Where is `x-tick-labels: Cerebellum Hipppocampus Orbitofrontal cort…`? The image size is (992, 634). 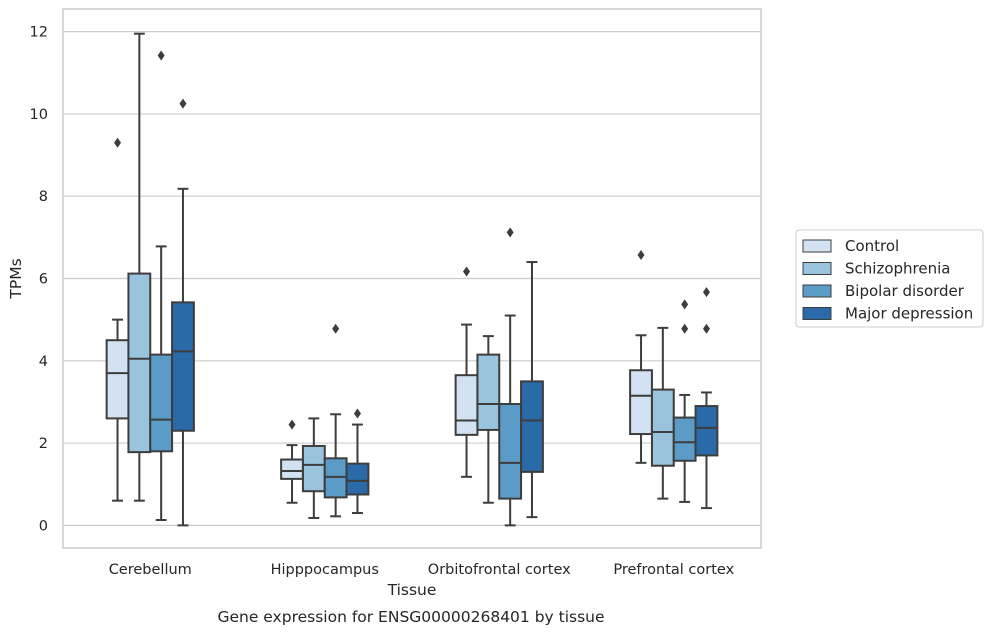 x-tick-labels: Cerebellum Hipppocampus Orbitofrontal cort… is located at coordinates (422, 570).